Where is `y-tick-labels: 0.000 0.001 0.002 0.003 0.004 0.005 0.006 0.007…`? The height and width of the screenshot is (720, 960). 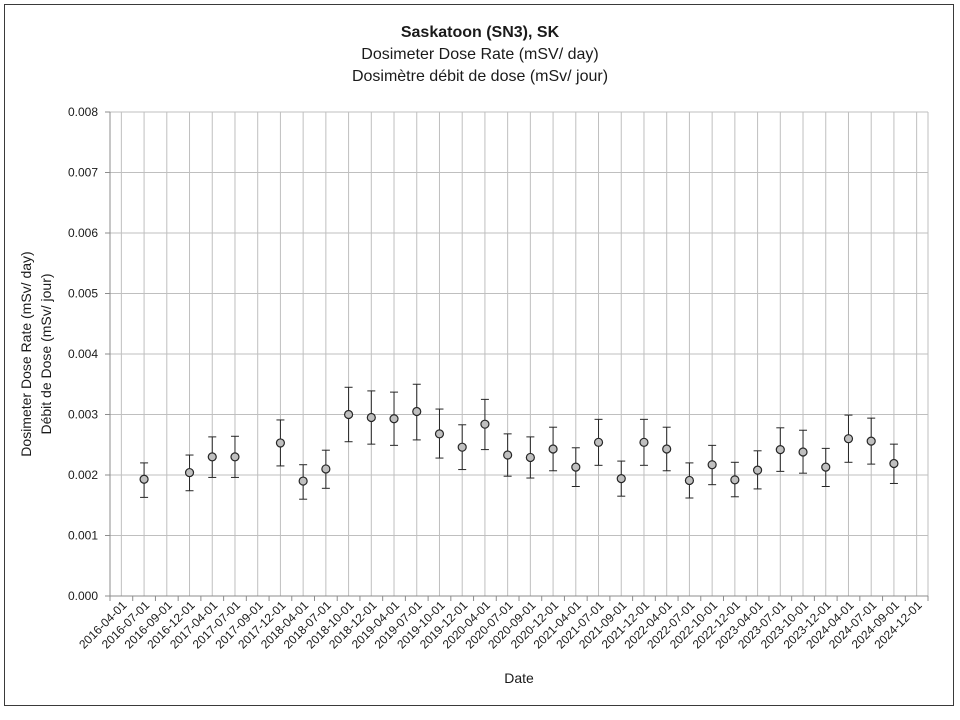 y-tick-labels: 0.000 0.001 0.002 0.003 0.004 0.005 0.006 0.007… is located at coordinates (83, 354).